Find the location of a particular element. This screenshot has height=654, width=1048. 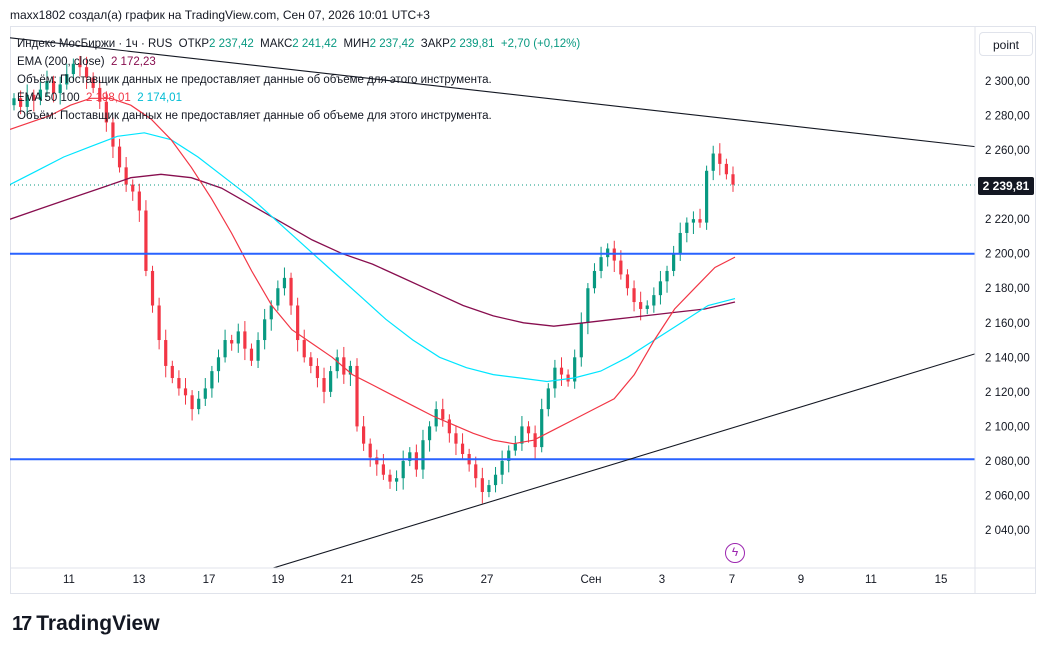

price-tick-label: 2 200,00 is located at coordinates (1007, 255).